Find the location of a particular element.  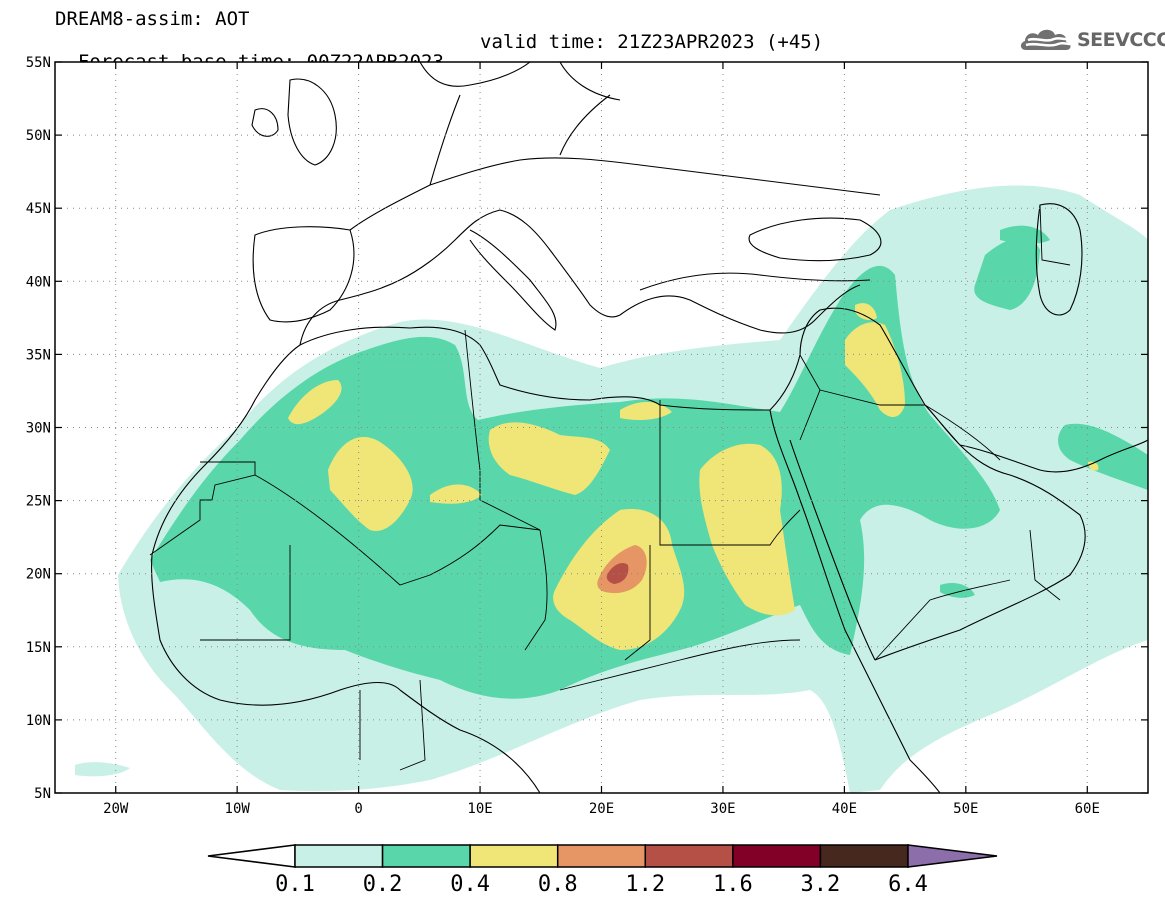

lat-label: 35N is located at coordinates (38, 355).